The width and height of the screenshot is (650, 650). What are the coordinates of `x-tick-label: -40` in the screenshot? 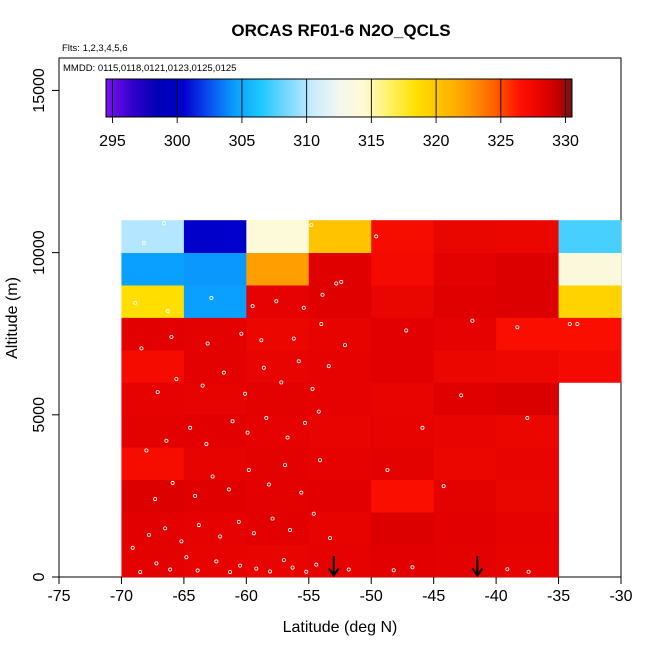 It's located at (496, 596).